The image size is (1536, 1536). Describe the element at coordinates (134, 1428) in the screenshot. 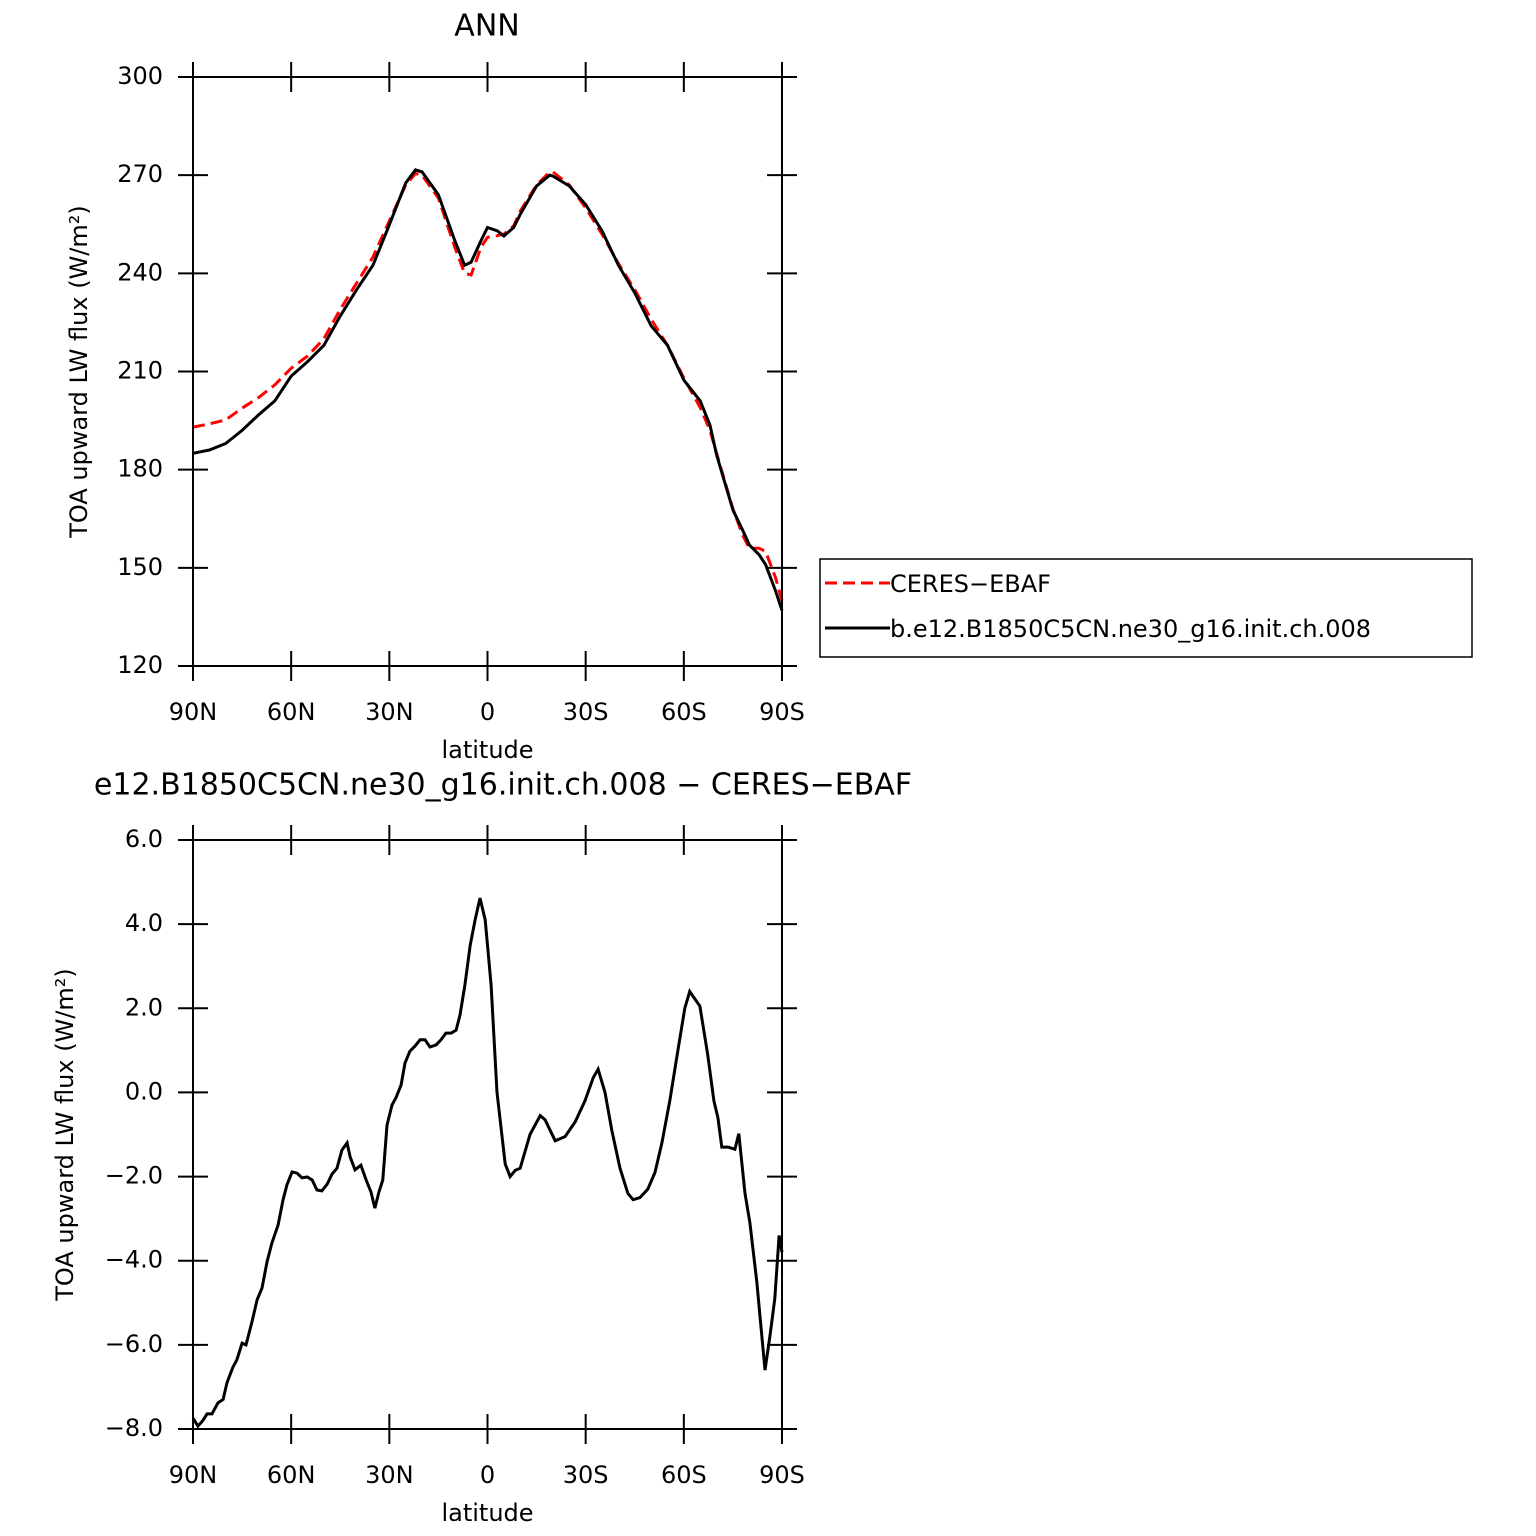

I see `y-tick-label: −8.0` at that location.